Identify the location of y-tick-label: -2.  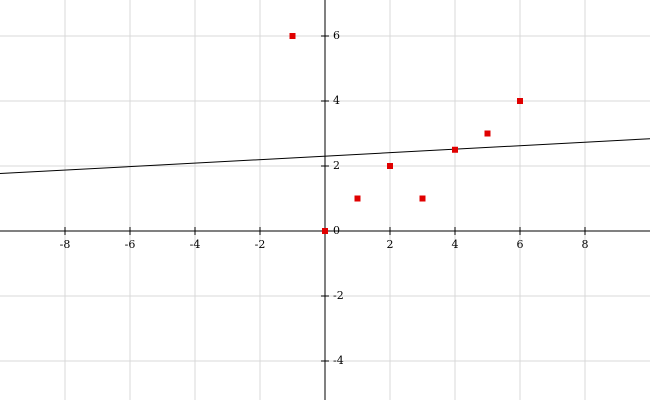
(338, 295).